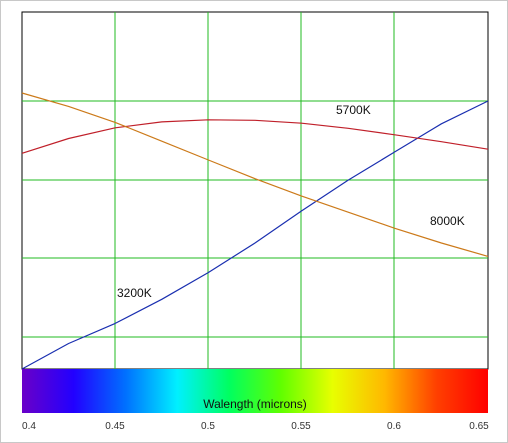 This screenshot has height=443, width=508. What do you see at coordinates (301, 426) in the screenshot?
I see `x-tick-label-4: 0.55` at bounding box center [301, 426].